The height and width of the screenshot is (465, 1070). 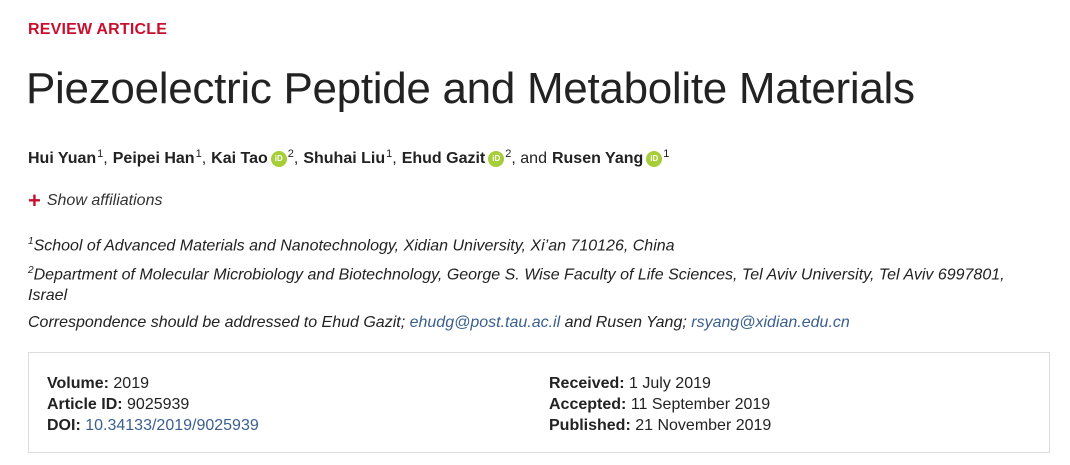 What do you see at coordinates (344, 158) in the screenshot?
I see `author-name: Shuhai Liu` at bounding box center [344, 158].